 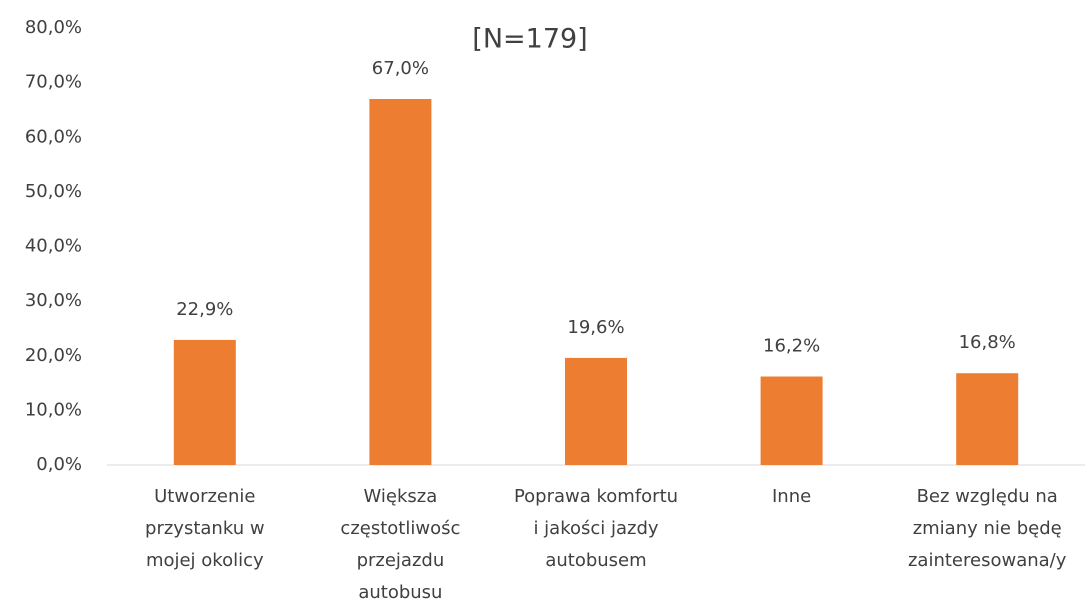 I want to click on x-tick-label: przystanku w, so click(x=205, y=528).